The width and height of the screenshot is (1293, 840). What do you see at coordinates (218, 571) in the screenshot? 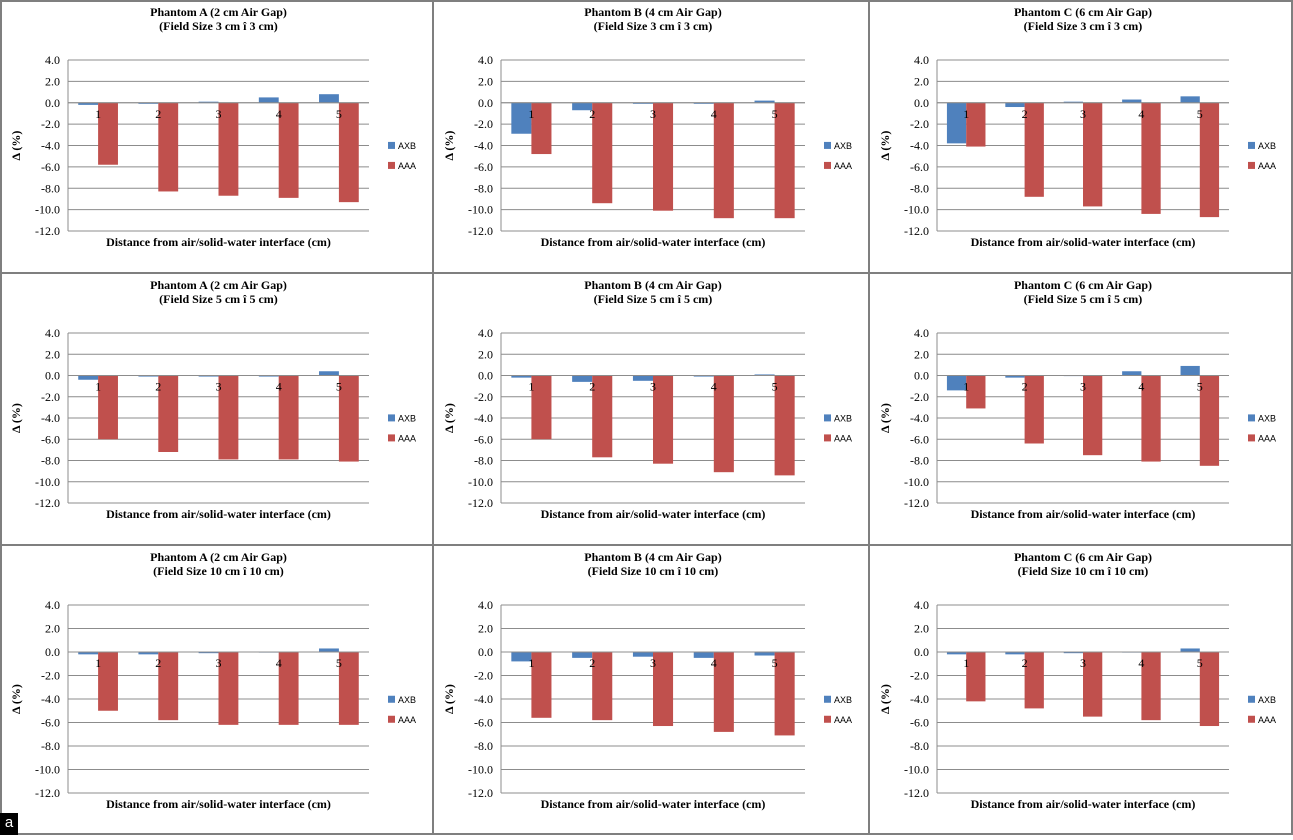
I see `chart-subtitle: (Field Size 10 cm î 10 cm)` at bounding box center [218, 571].